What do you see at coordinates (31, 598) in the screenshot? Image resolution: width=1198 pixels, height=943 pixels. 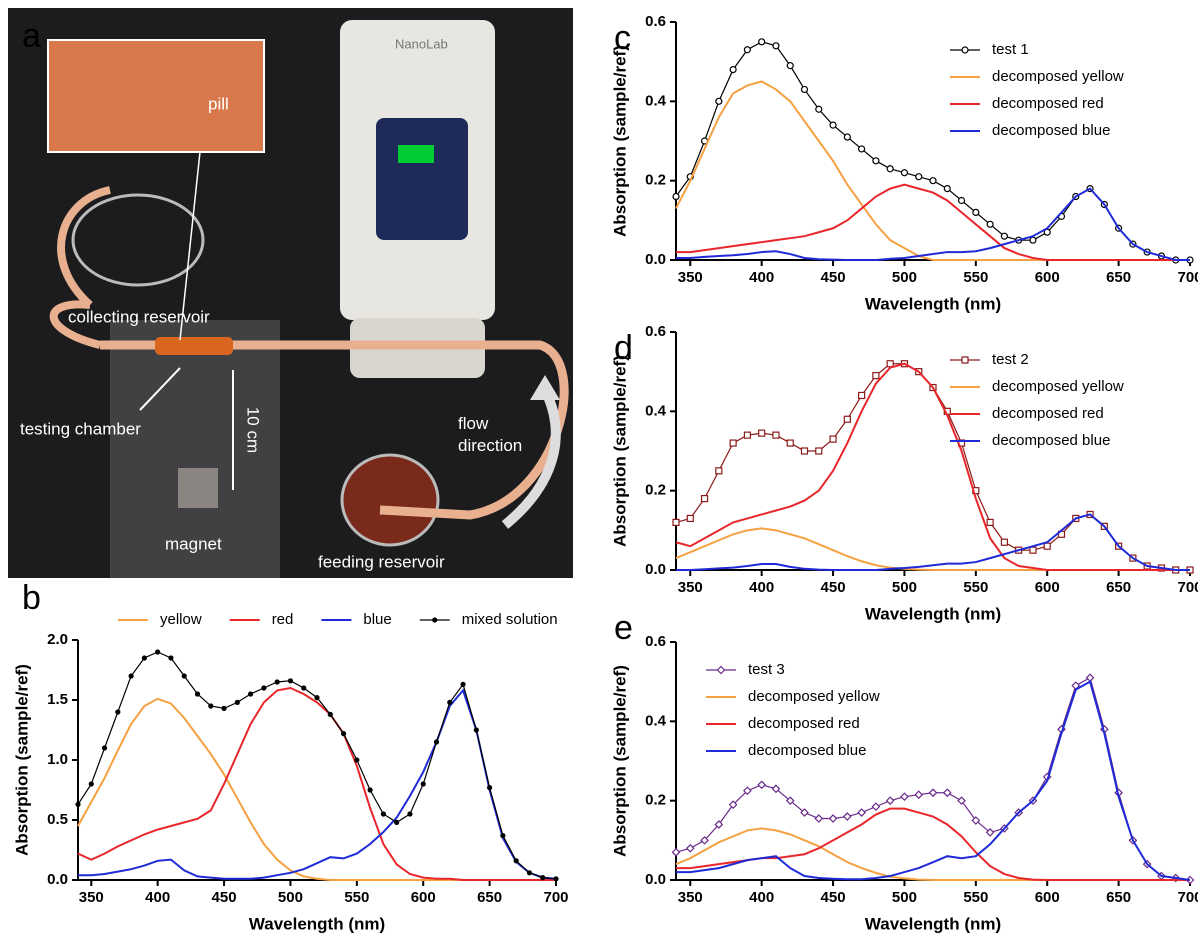 I see `panel-label: b` at bounding box center [31, 598].